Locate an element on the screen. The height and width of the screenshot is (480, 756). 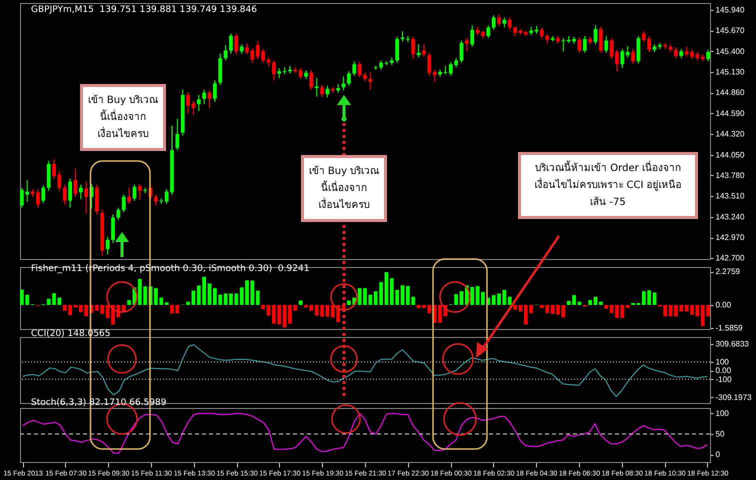
y-tick-label: 2.2759 is located at coordinates (728, 271).